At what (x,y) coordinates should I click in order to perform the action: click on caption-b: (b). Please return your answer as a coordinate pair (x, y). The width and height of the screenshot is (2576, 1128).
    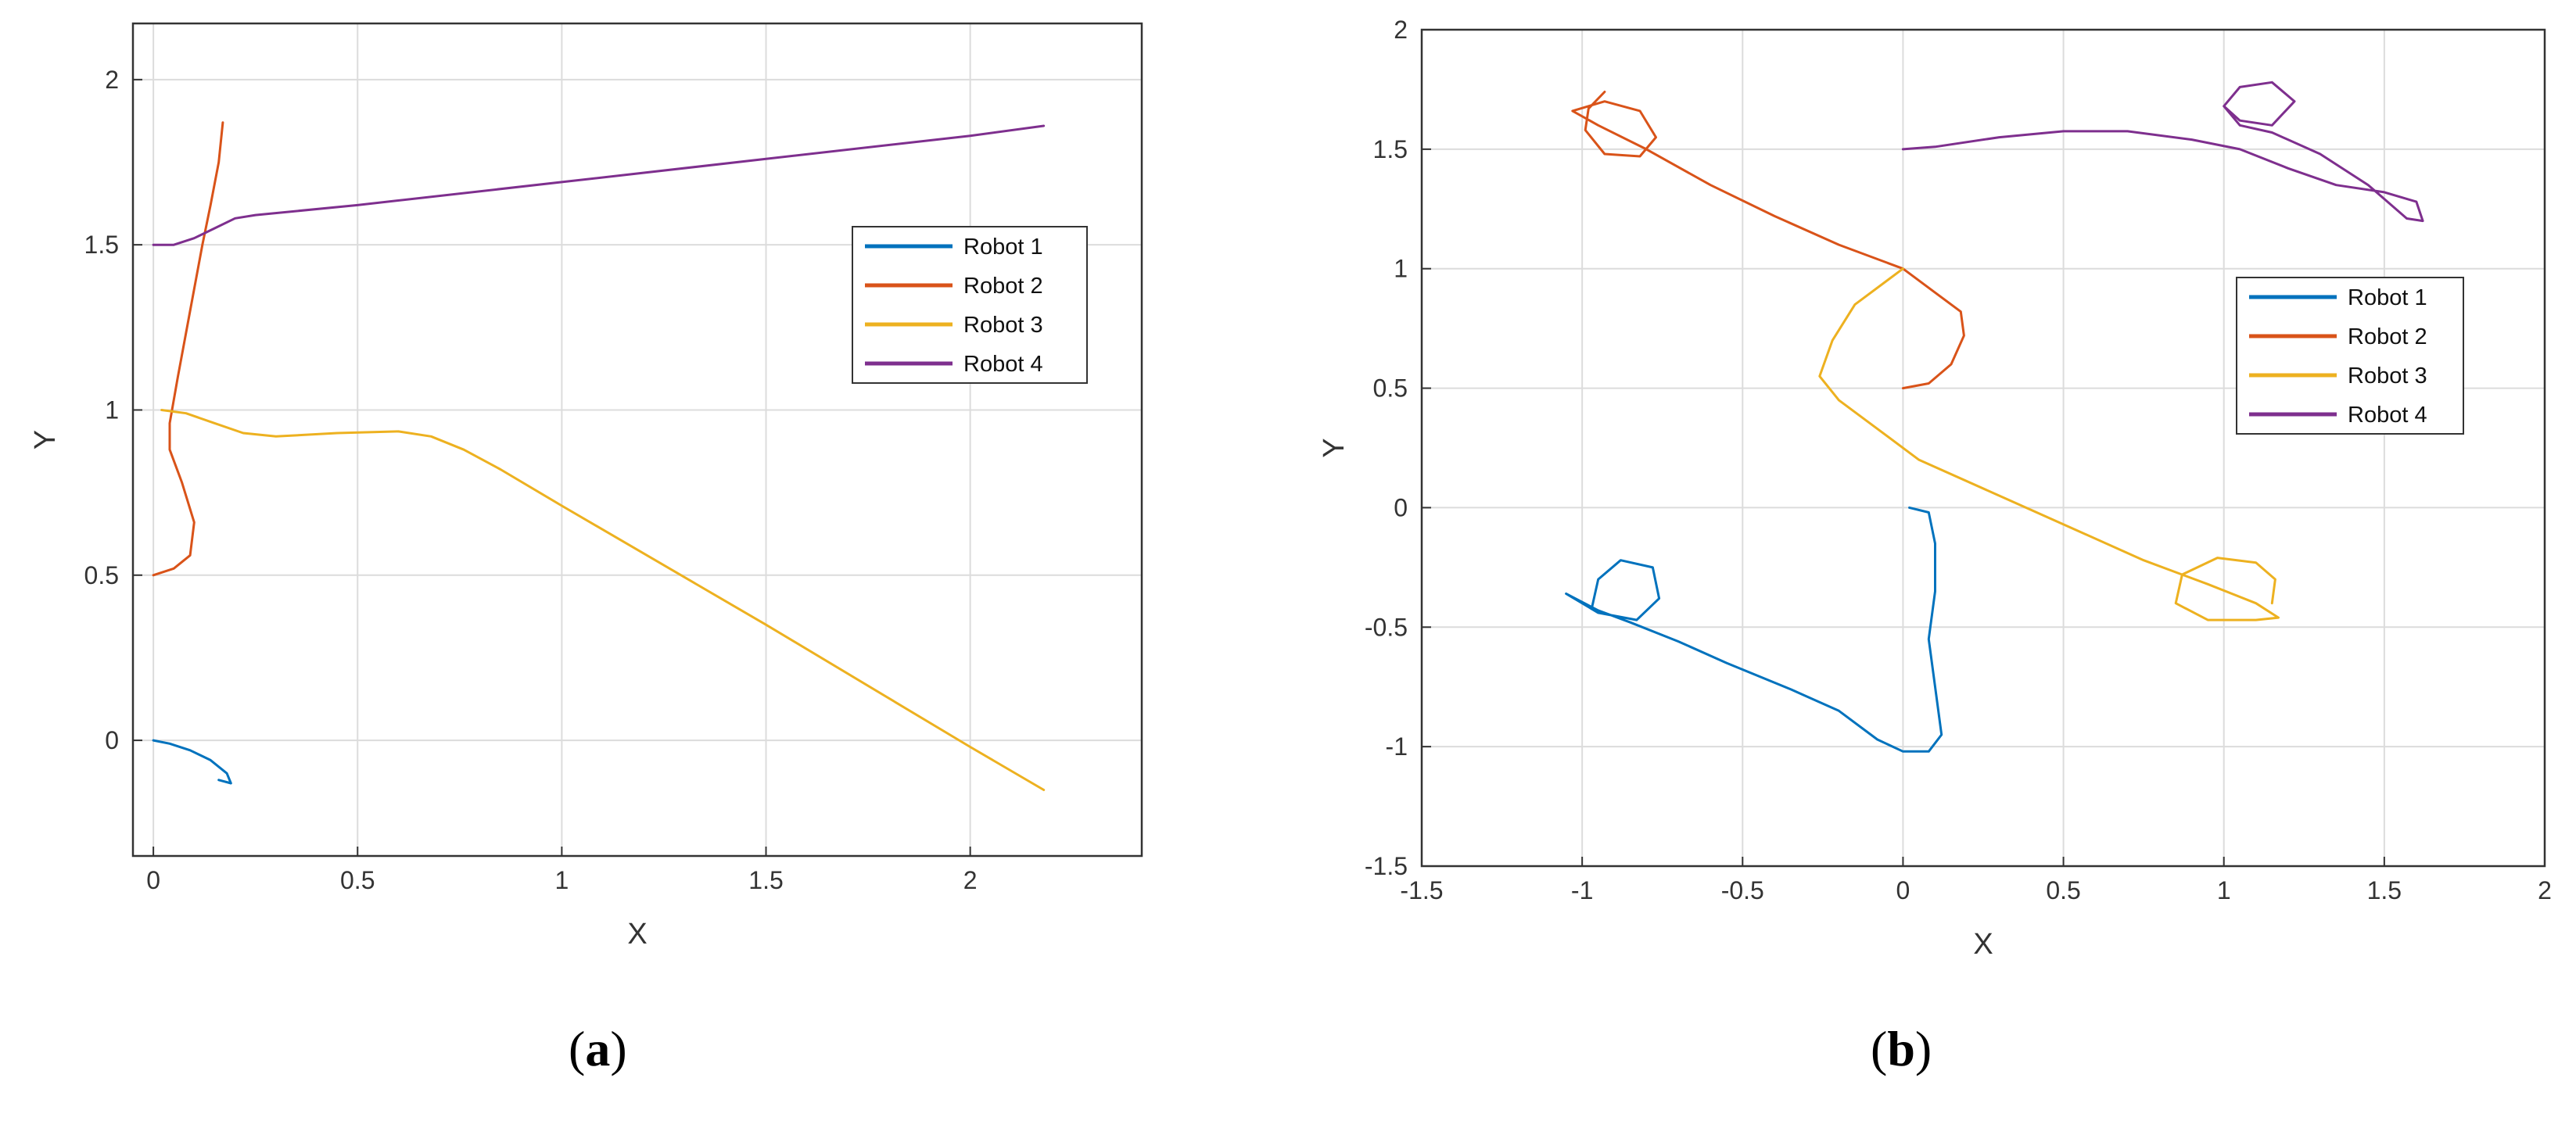
    Looking at the image, I should click on (1902, 1048).